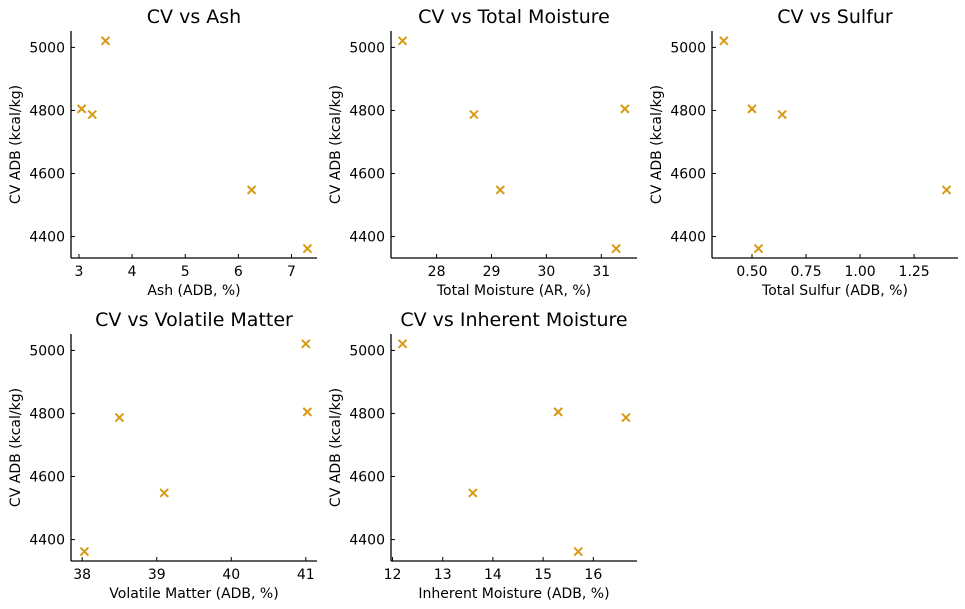  Describe the element at coordinates (185, 272) in the screenshot. I see `x-tick-label: 5` at that location.